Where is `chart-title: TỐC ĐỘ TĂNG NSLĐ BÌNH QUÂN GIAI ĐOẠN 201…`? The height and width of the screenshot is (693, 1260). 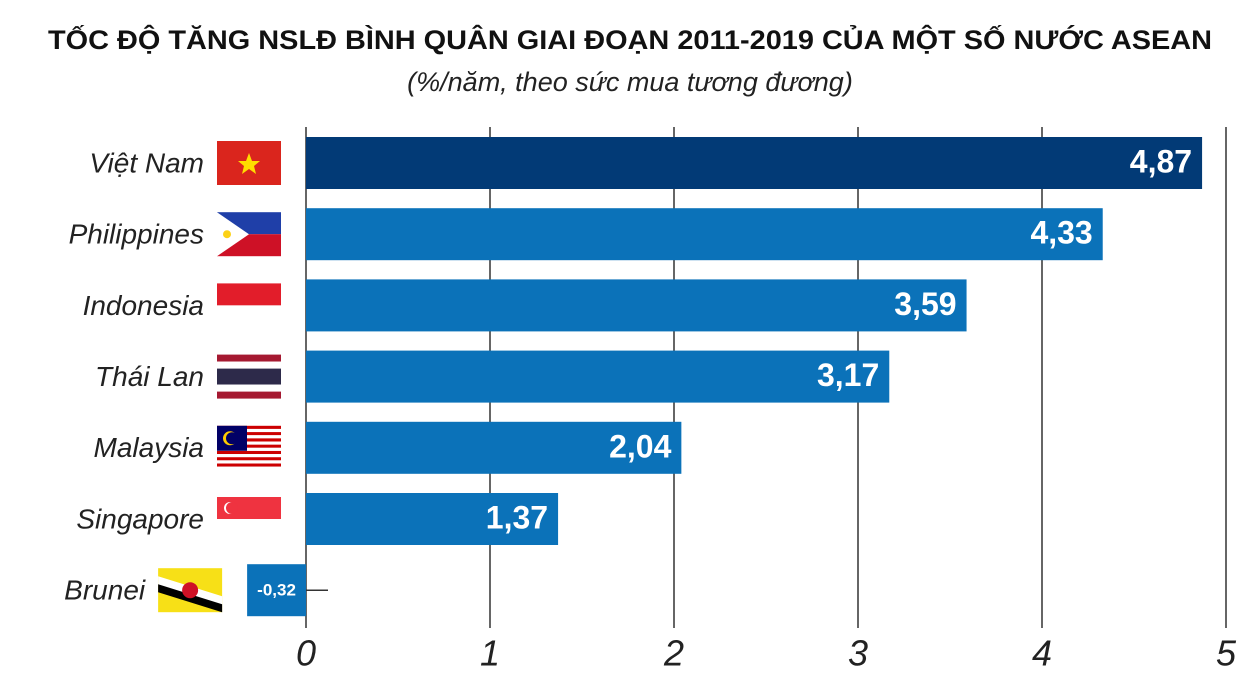 chart-title: TỐC ĐỘ TĂNG NSLĐ BÌNH QUÂN GIAI ĐOẠN 201… is located at coordinates (630, 39).